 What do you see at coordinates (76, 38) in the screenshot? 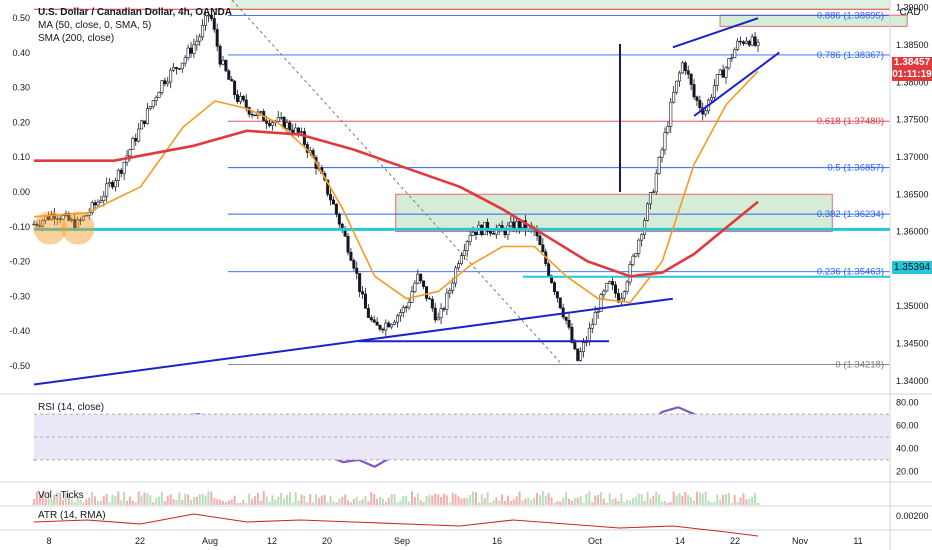
I see `sma200-legend: SMA (200, close)` at bounding box center [76, 38].